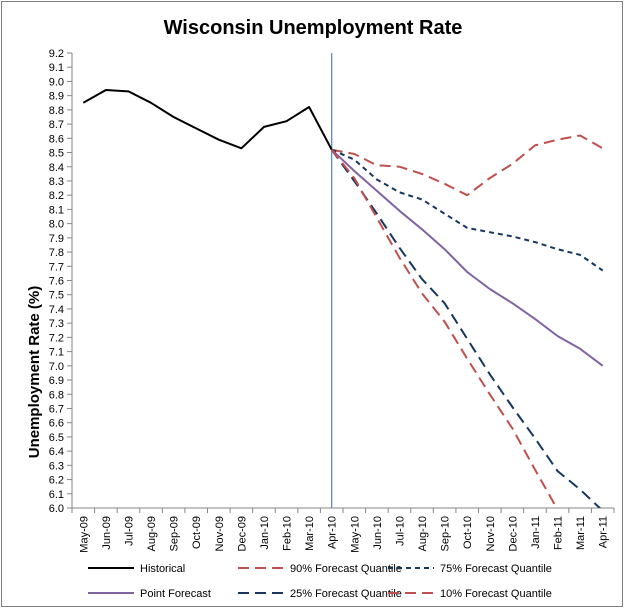 Image resolution: width=626 pixels, height=610 pixels. Describe the element at coordinates (56, 466) in the screenshot. I see `y-tick-label: 6.3` at that location.